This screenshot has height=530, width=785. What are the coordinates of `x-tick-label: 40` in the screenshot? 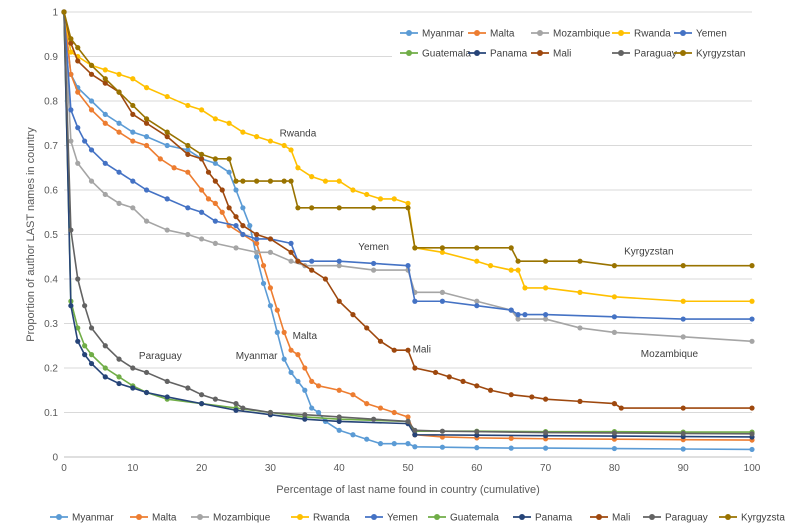 It's located at (340, 468).